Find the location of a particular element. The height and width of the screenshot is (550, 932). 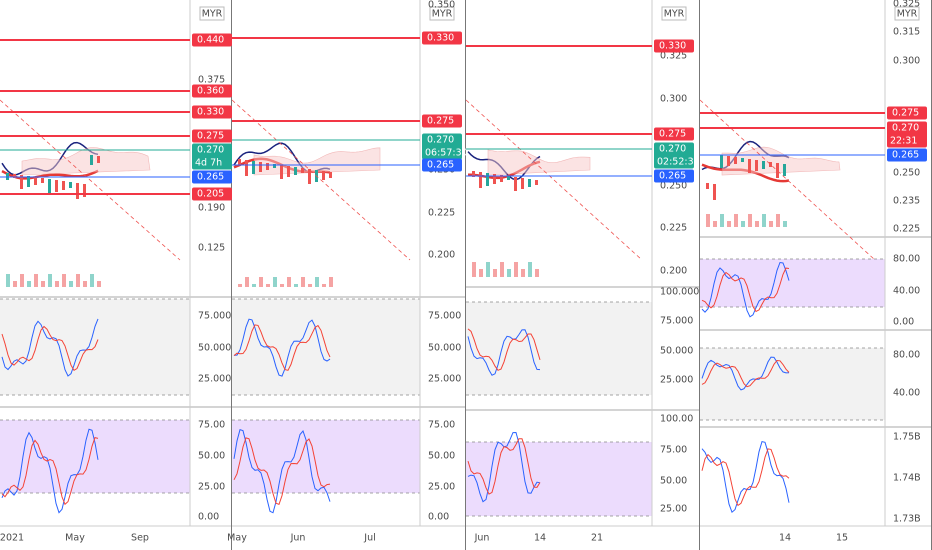

price-label: 0.250 is located at coordinates (673, 186).